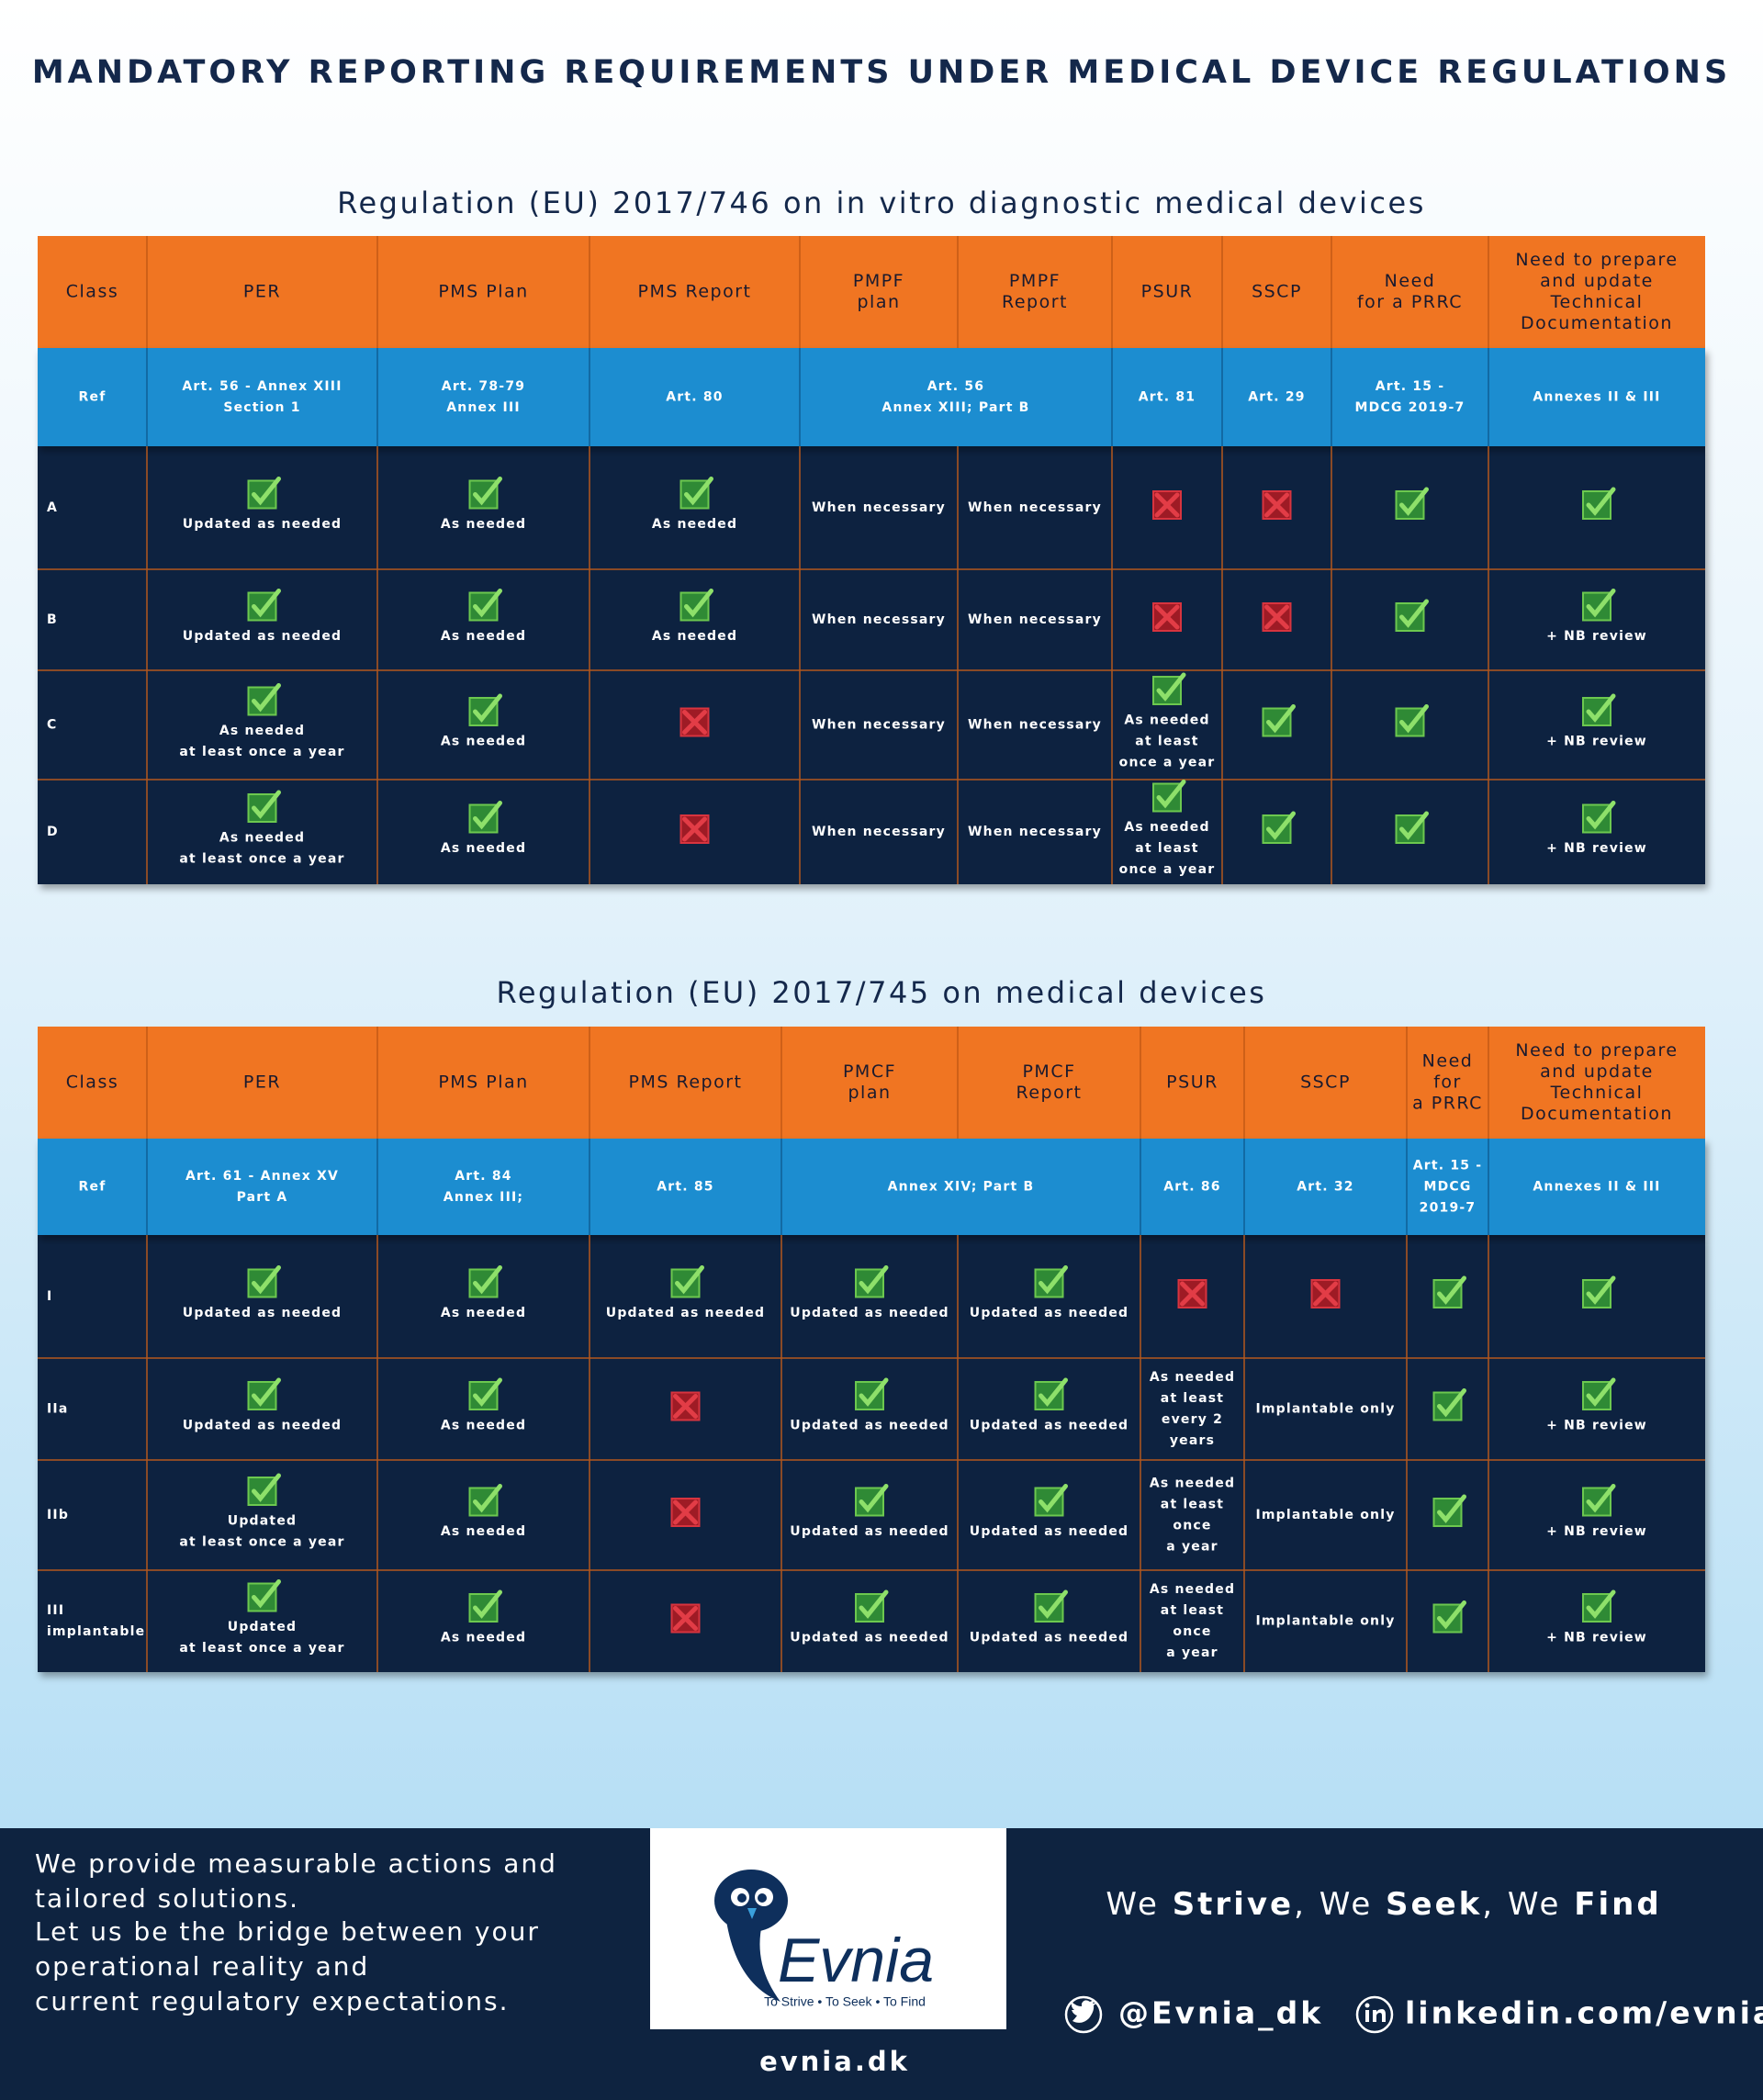 The image size is (1763, 2100). What do you see at coordinates (1597, 281) in the screenshot?
I see `header-text: and update` at bounding box center [1597, 281].